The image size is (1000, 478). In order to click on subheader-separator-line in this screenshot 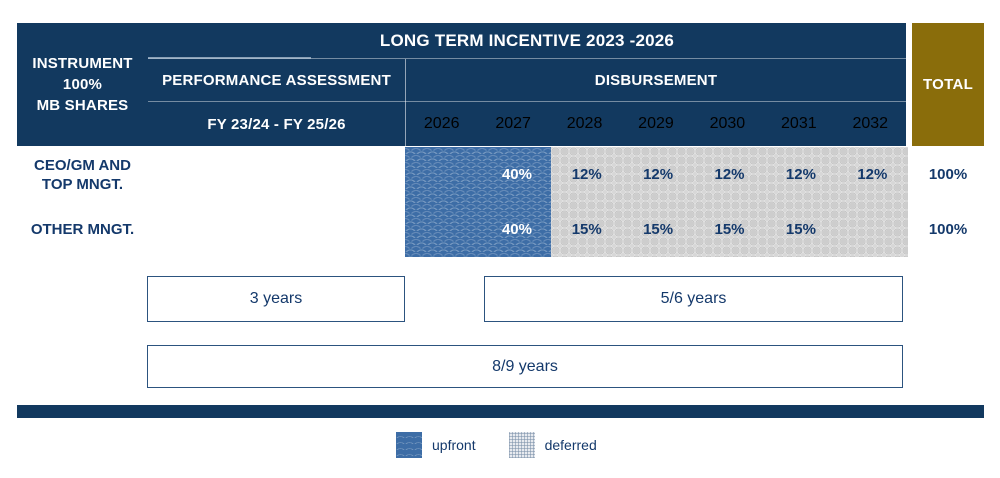, I will do `click(527, 101)`.